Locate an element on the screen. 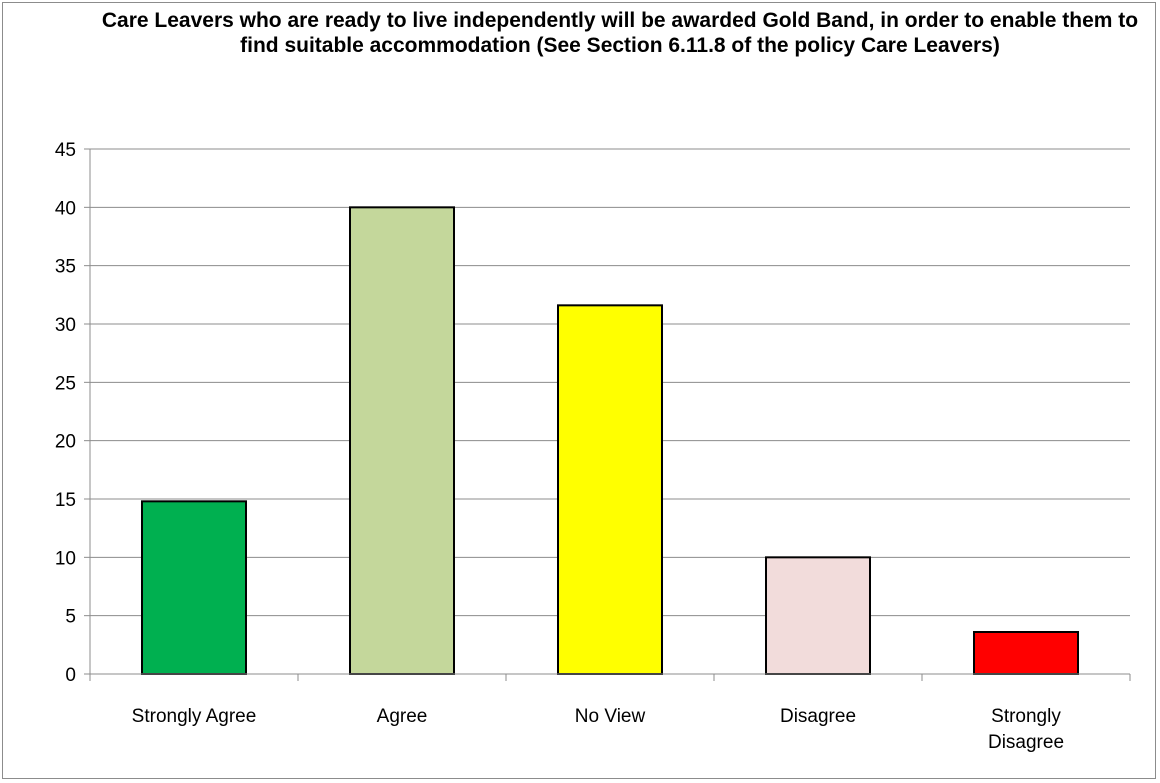 The image size is (1160, 783). y-tick-label: 15 is located at coordinates (65, 500).